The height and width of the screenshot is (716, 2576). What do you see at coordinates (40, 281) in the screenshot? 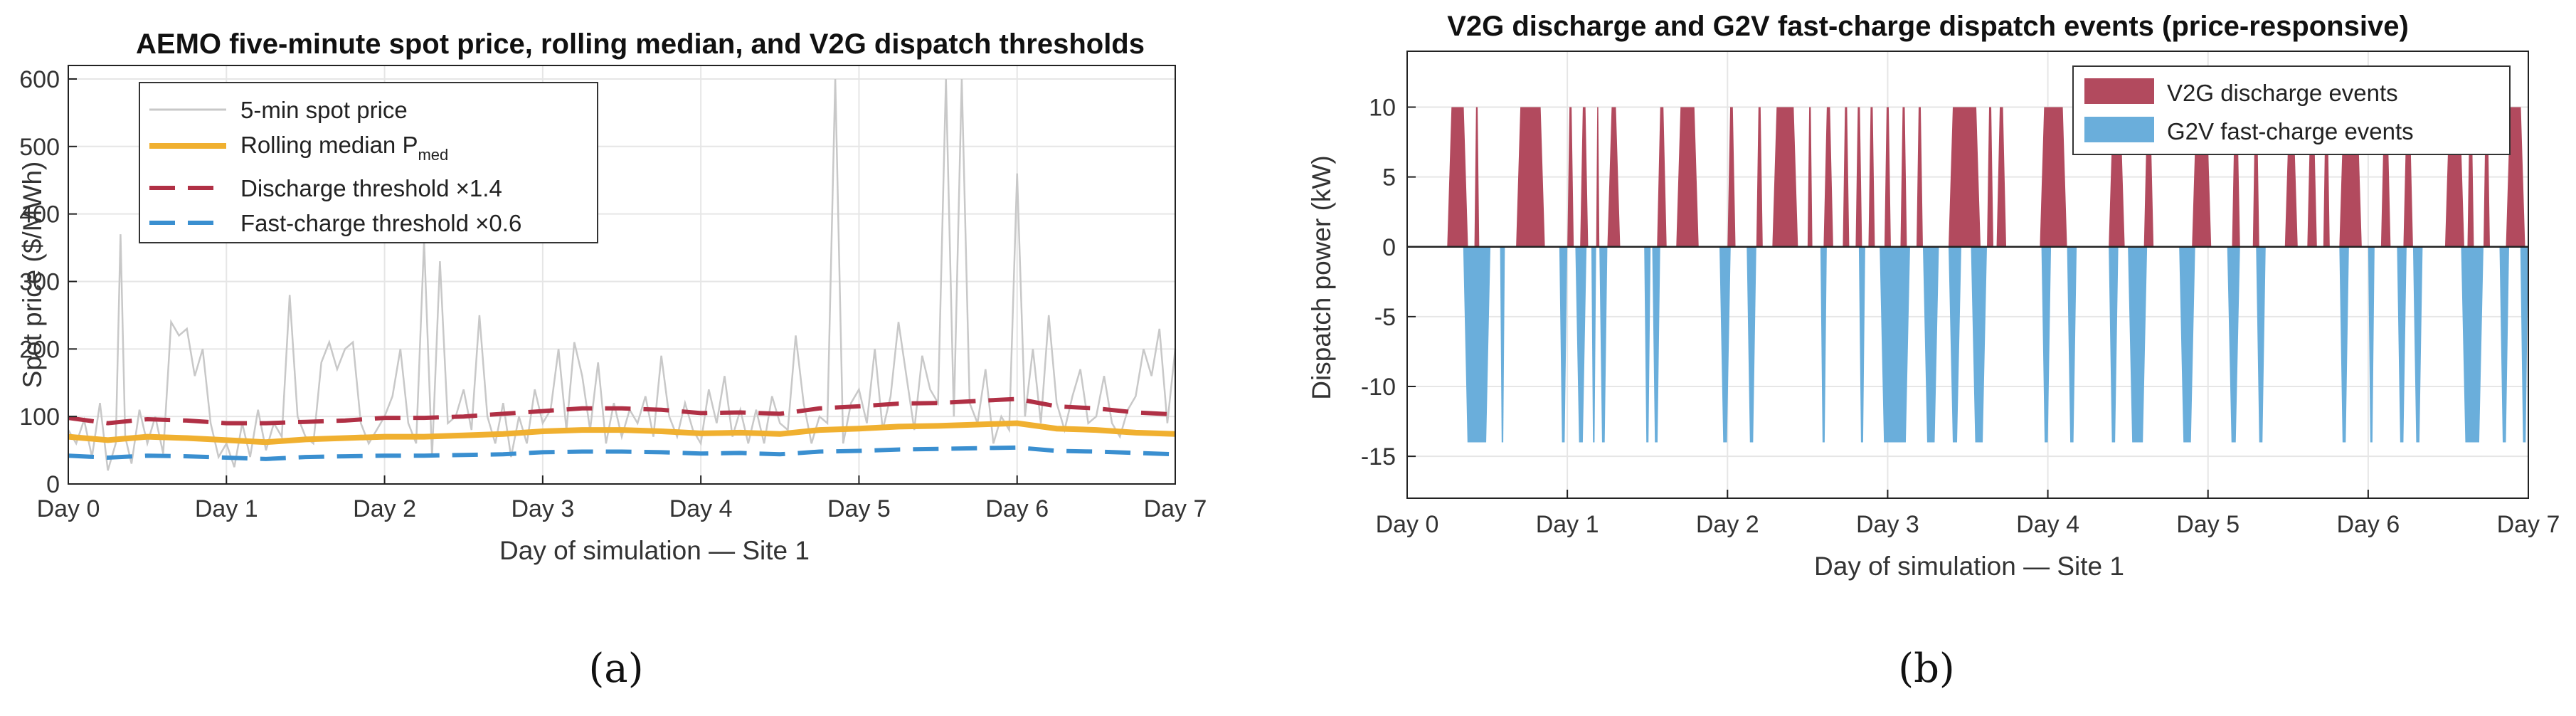
I see `tick-a-y-label: 300` at bounding box center [40, 281].